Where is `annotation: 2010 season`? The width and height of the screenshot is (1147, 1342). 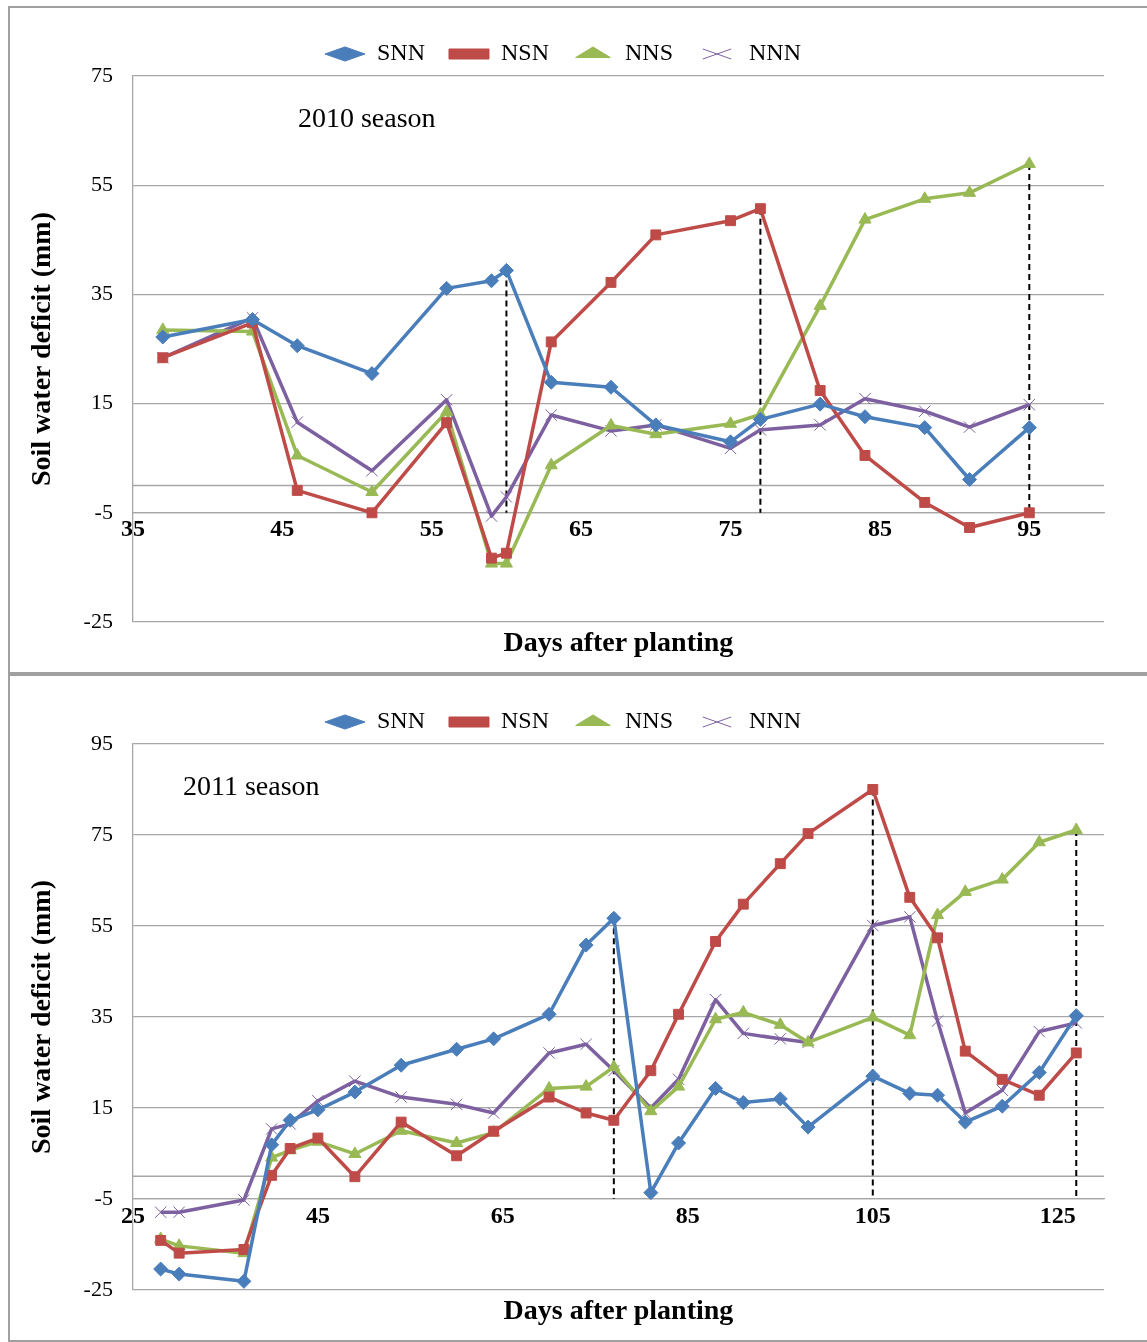 annotation: 2010 season is located at coordinates (366, 118).